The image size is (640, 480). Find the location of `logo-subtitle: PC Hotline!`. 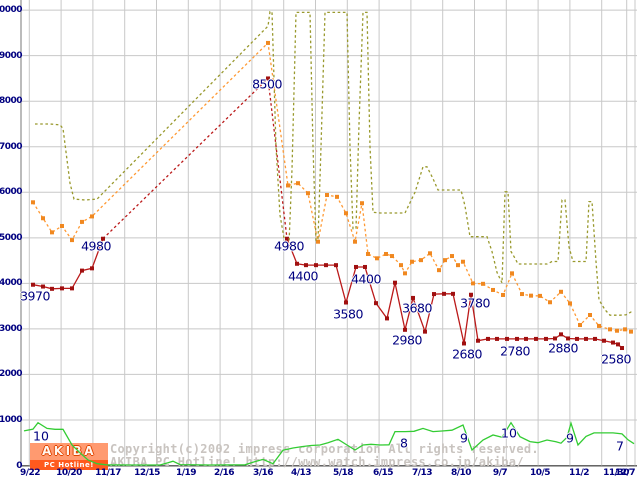

logo-subtitle: PC Hotline! is located at coordinates (69, 465).